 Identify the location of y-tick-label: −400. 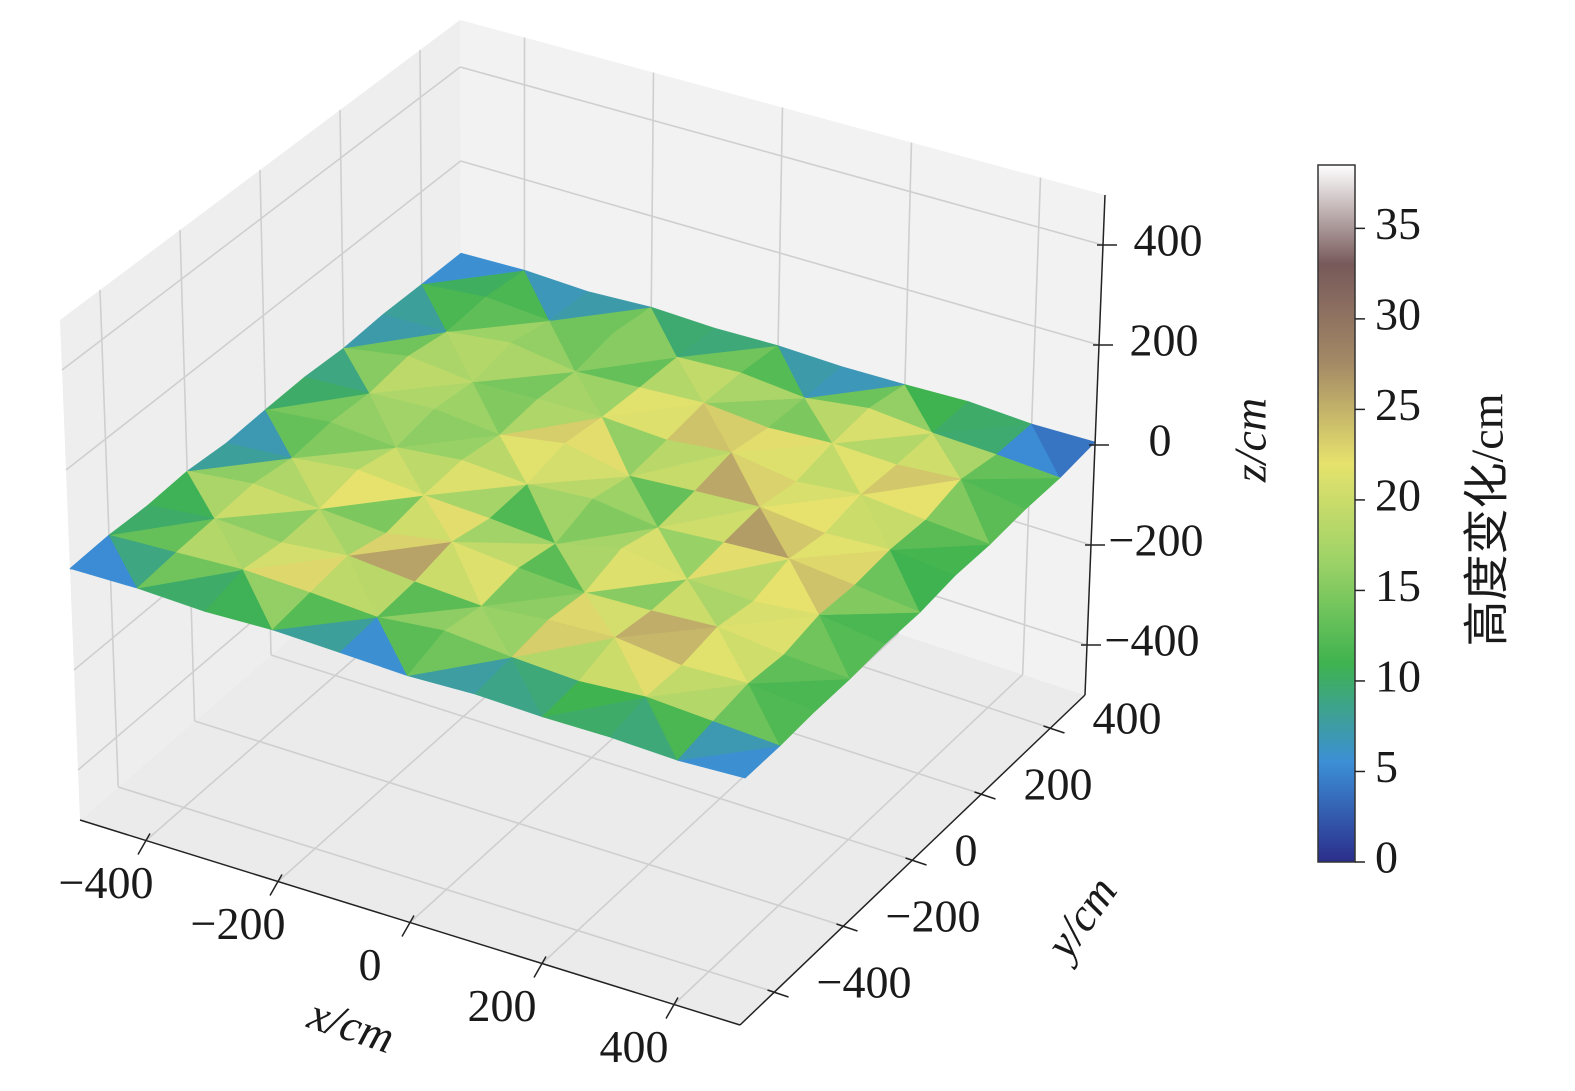
(864, 982).